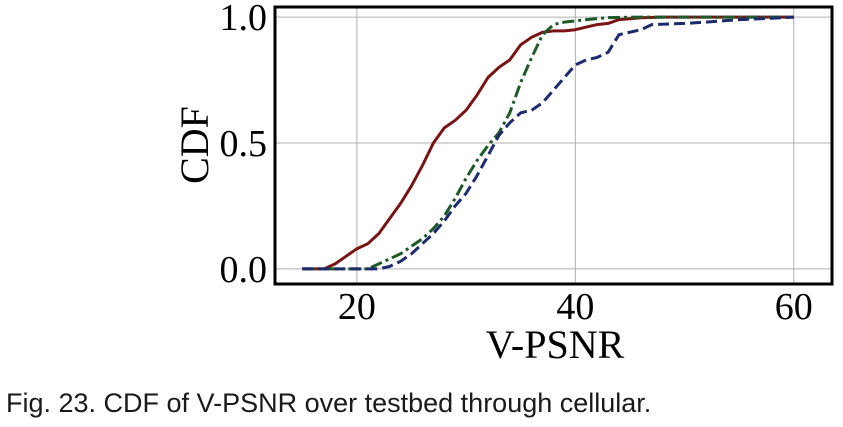 The image size is (843, 427). Describe the element at coordinates (194, 145) in the screenshot. I see `y-axis-label: CDF` at that location.